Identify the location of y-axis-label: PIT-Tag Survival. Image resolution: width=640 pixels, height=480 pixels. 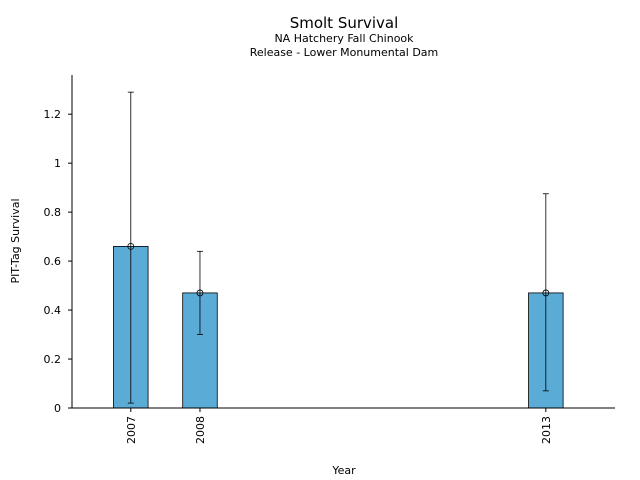
(15, 240).